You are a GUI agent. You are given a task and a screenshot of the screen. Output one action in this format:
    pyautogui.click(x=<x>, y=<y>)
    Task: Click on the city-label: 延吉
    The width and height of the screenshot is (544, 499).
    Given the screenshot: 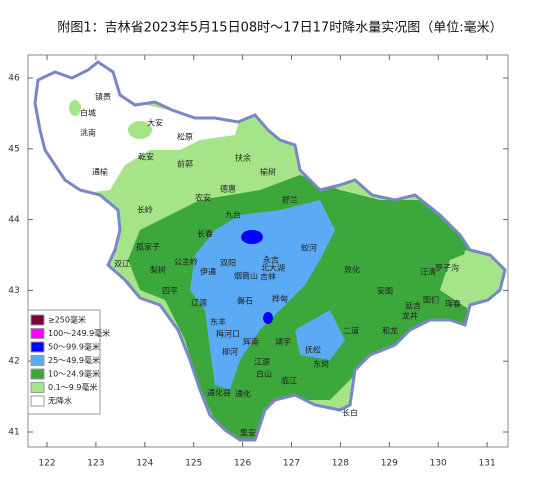 What is the action you would take?
    pyautogui.click(x=413, y=306)
    